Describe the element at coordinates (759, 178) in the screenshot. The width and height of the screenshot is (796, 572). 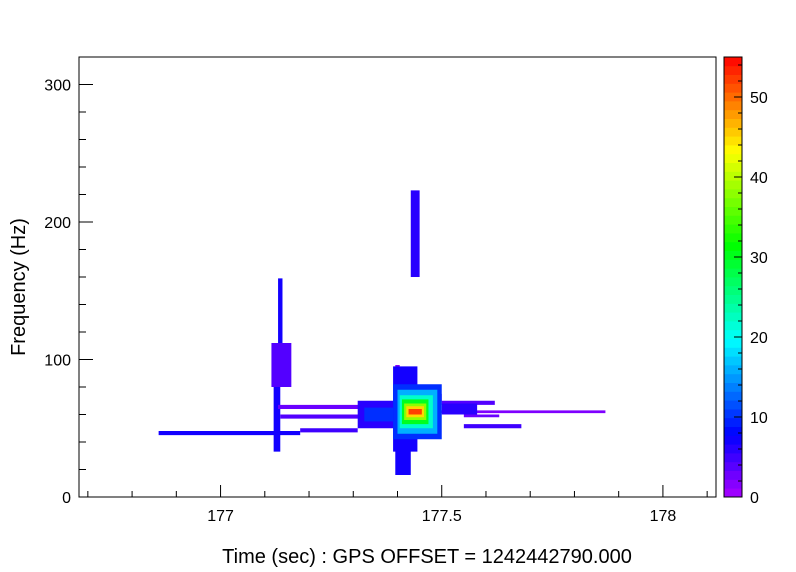
I see `colorbar-tick-label-4: 40` at that location.